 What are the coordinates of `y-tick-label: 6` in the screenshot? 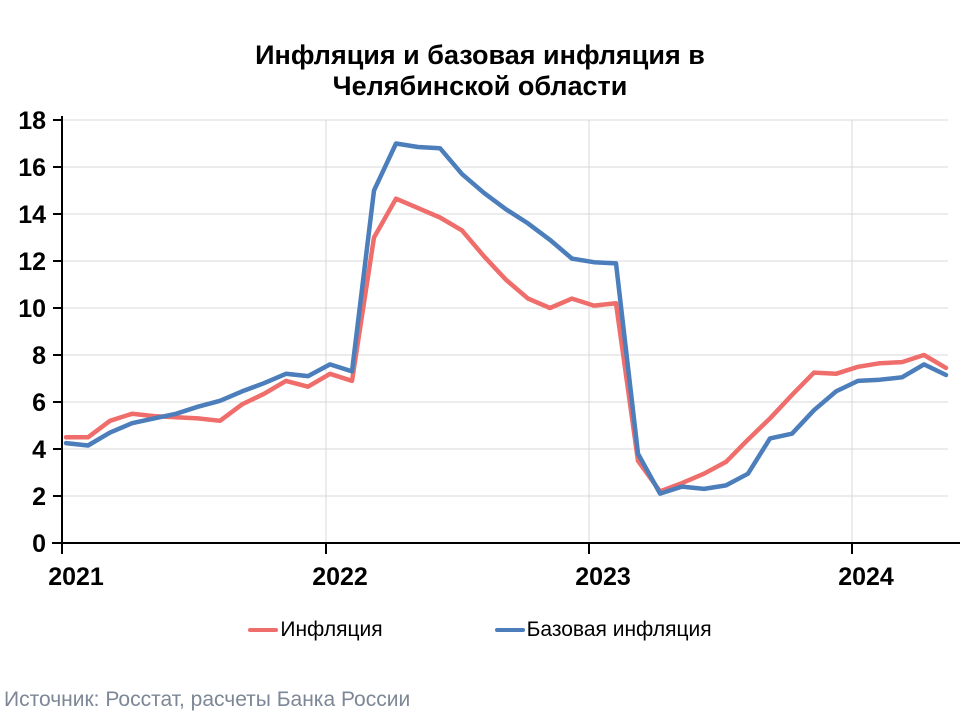 It's located at (39, 403).